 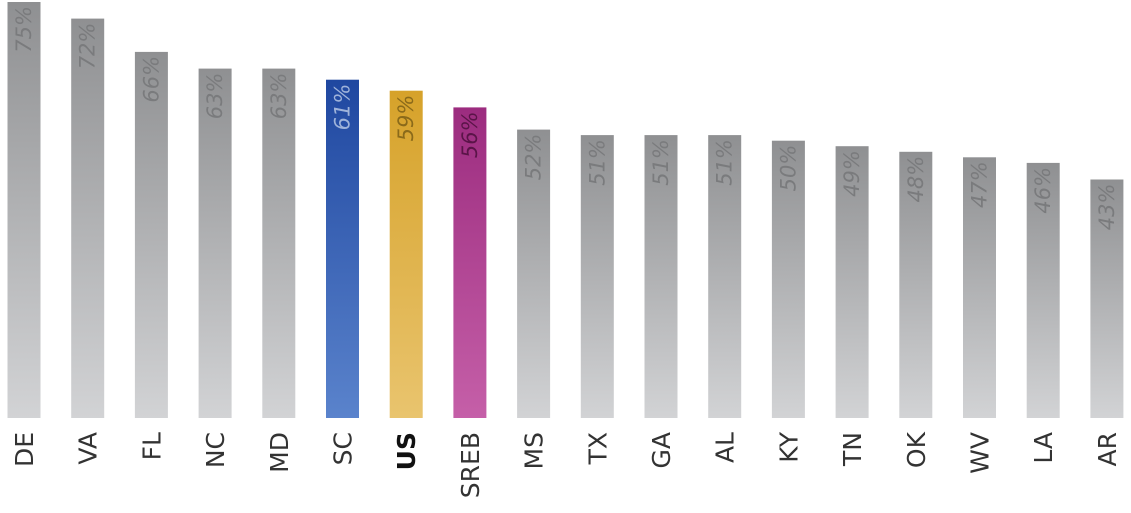 What do you see at coordinates (980, 453) in the screenshot?
I see `category-label-wv: WV` at bounding box center [980, 453].